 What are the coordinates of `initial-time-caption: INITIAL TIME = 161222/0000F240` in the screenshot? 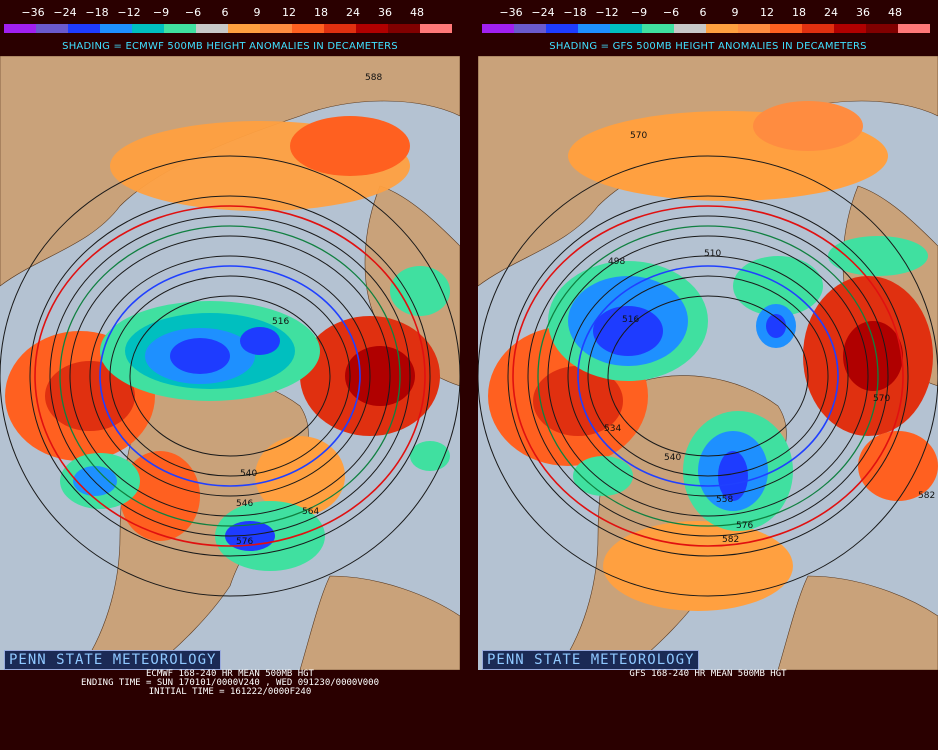 It's located at (230, 692).